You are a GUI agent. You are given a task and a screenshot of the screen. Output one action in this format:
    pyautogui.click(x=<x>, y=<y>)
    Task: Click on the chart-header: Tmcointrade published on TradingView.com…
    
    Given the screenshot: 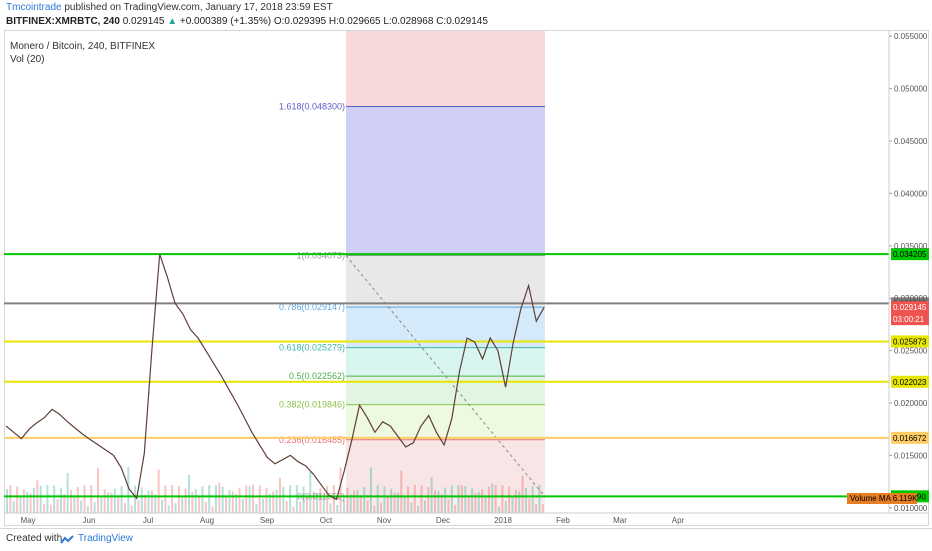 What is the action you would take?
    pyautogui.click(x=466, y=15)
    